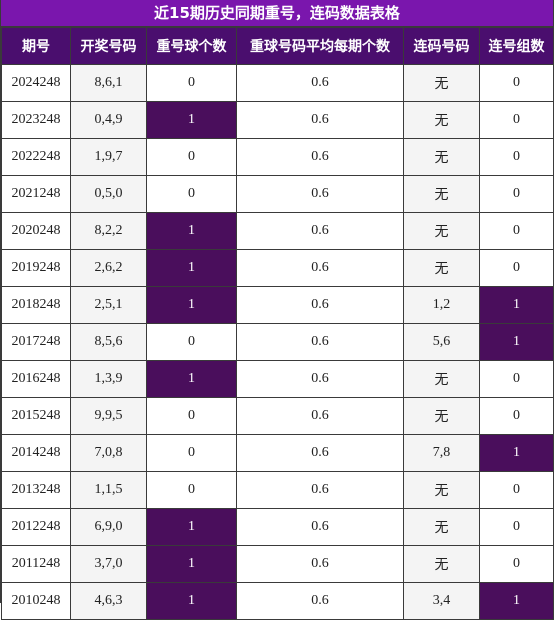 The image size is (554, 620). What do you see at coordinates (36, 564) in the screenshot?
I see `period-cell: 2011248` at bounding box center [36, 564].